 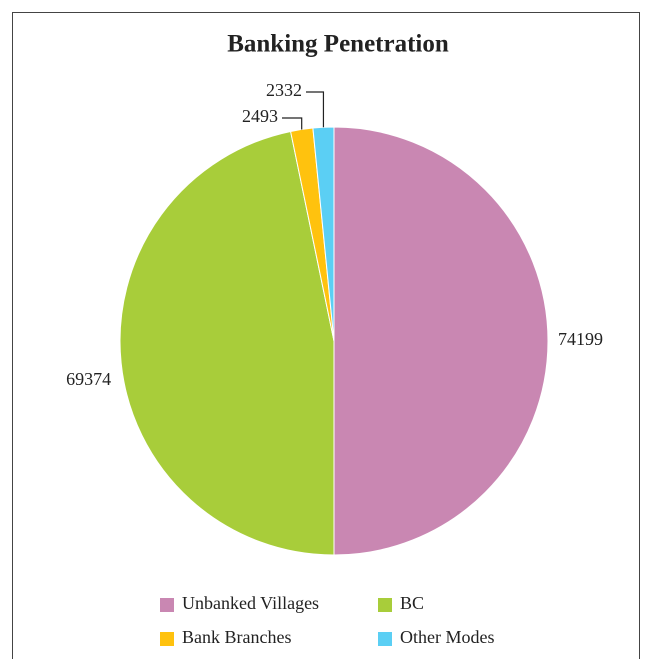 What do you see at coordinates (284, 90) in the screenshot?
I see `data-label: 2332` at bounding box center [284, 90].